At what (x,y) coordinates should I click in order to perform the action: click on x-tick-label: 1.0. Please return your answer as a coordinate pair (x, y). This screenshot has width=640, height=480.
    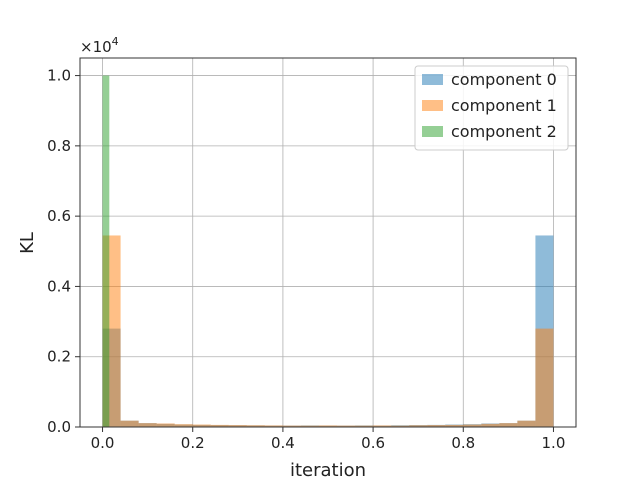
    Looking at the image, I should click on (554, 443).